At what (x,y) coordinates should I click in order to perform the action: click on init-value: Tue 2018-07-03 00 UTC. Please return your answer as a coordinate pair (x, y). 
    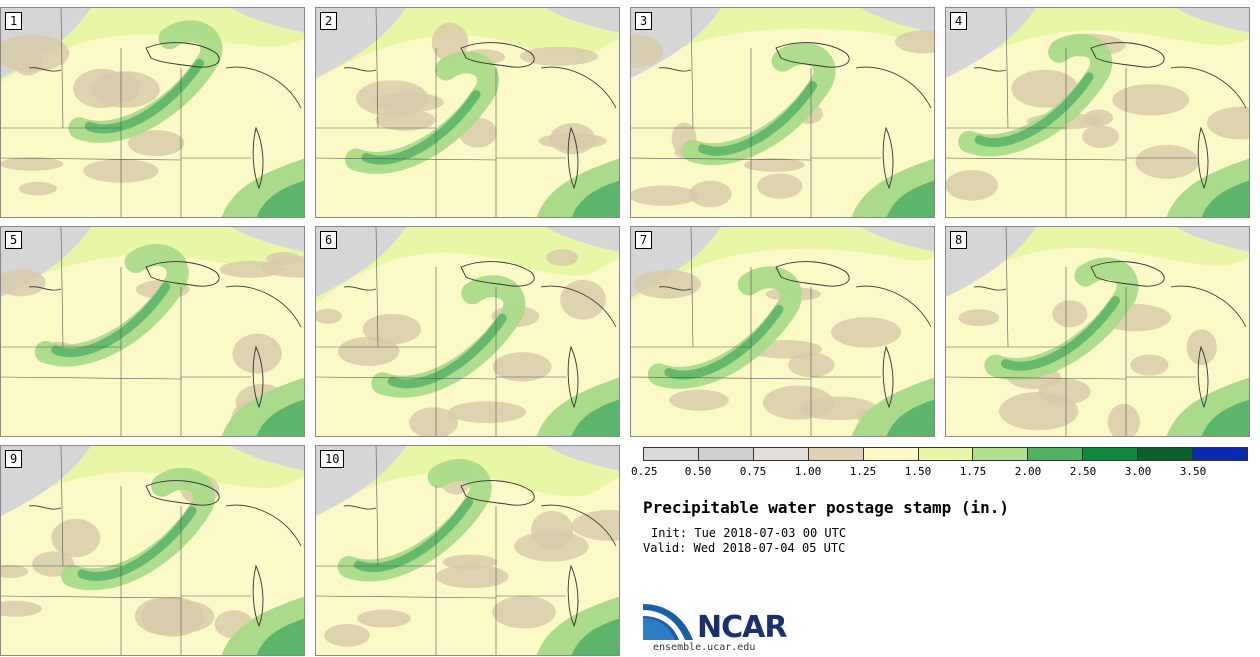
    Looking at the image, I should click on (770, 533).